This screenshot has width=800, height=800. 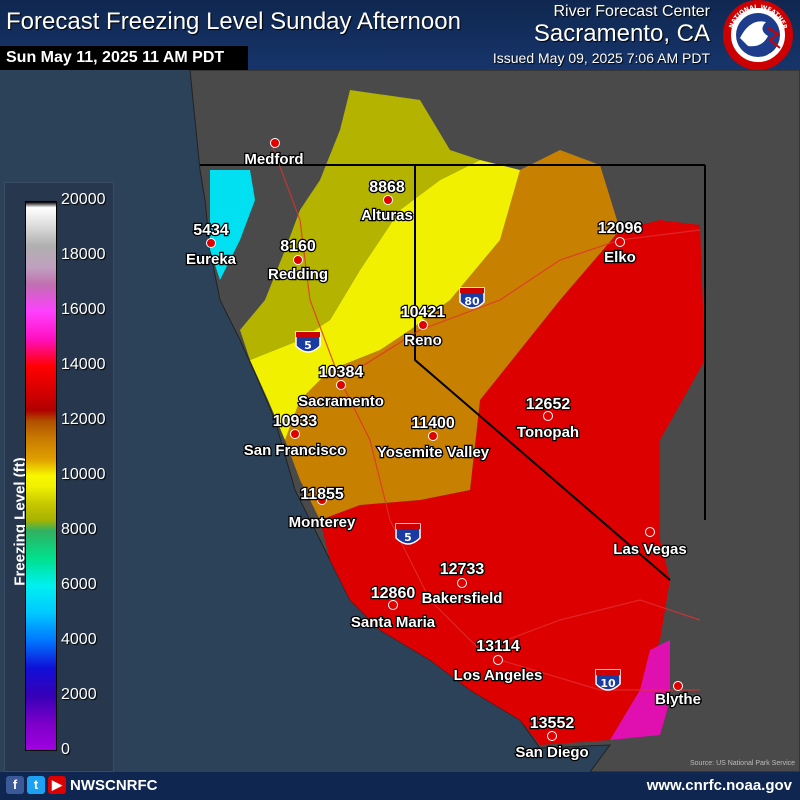 What do you see at coordinates (295, 421) in the screenshot?
I see `freezing-level-value: 10933` at bounding box center [295, 421].